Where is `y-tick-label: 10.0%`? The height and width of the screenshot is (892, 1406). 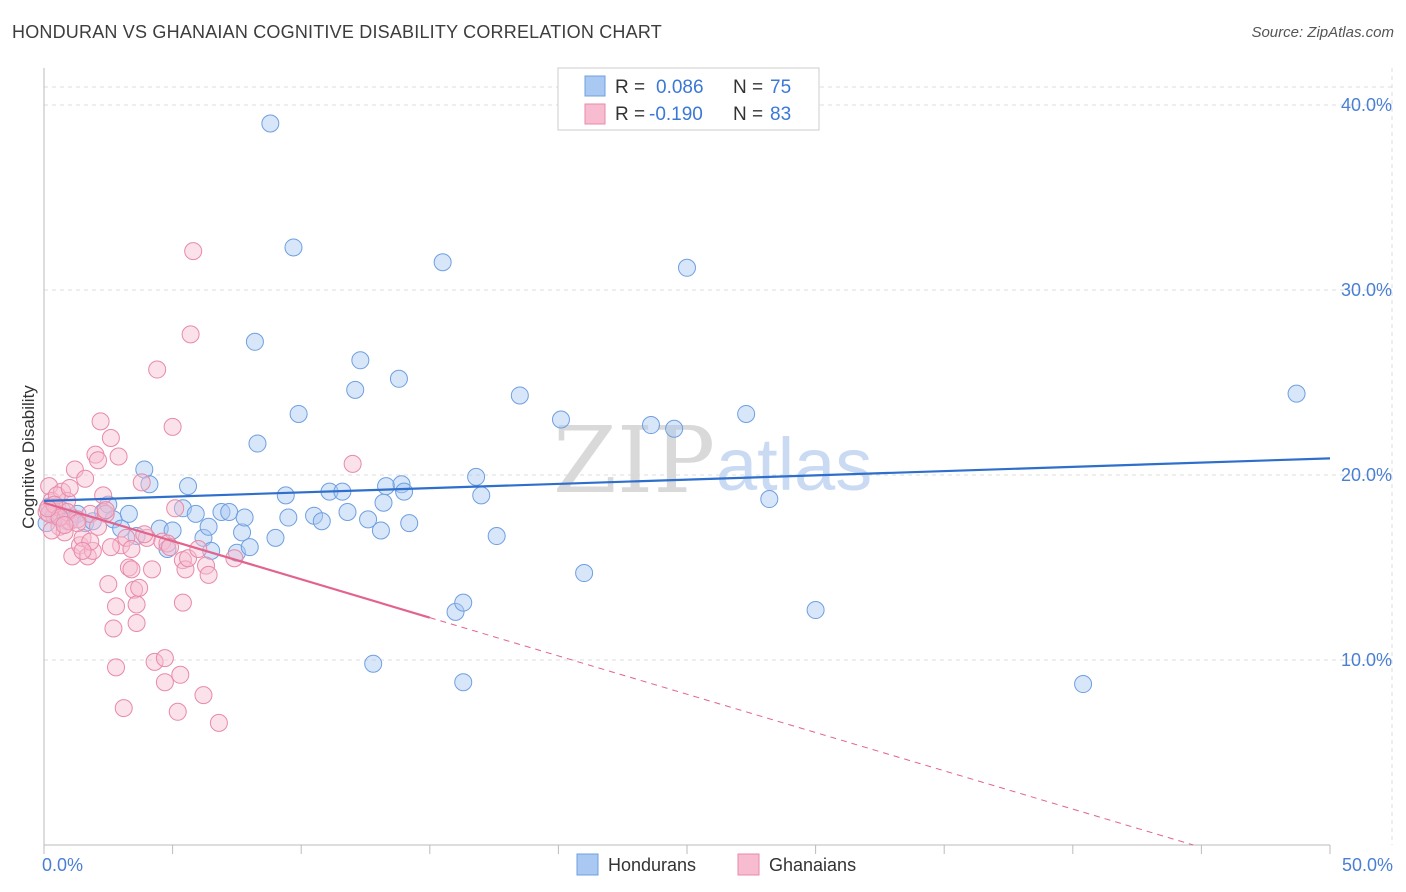
y-tick-label: 10.0% is located at coordinates (1366, 660).